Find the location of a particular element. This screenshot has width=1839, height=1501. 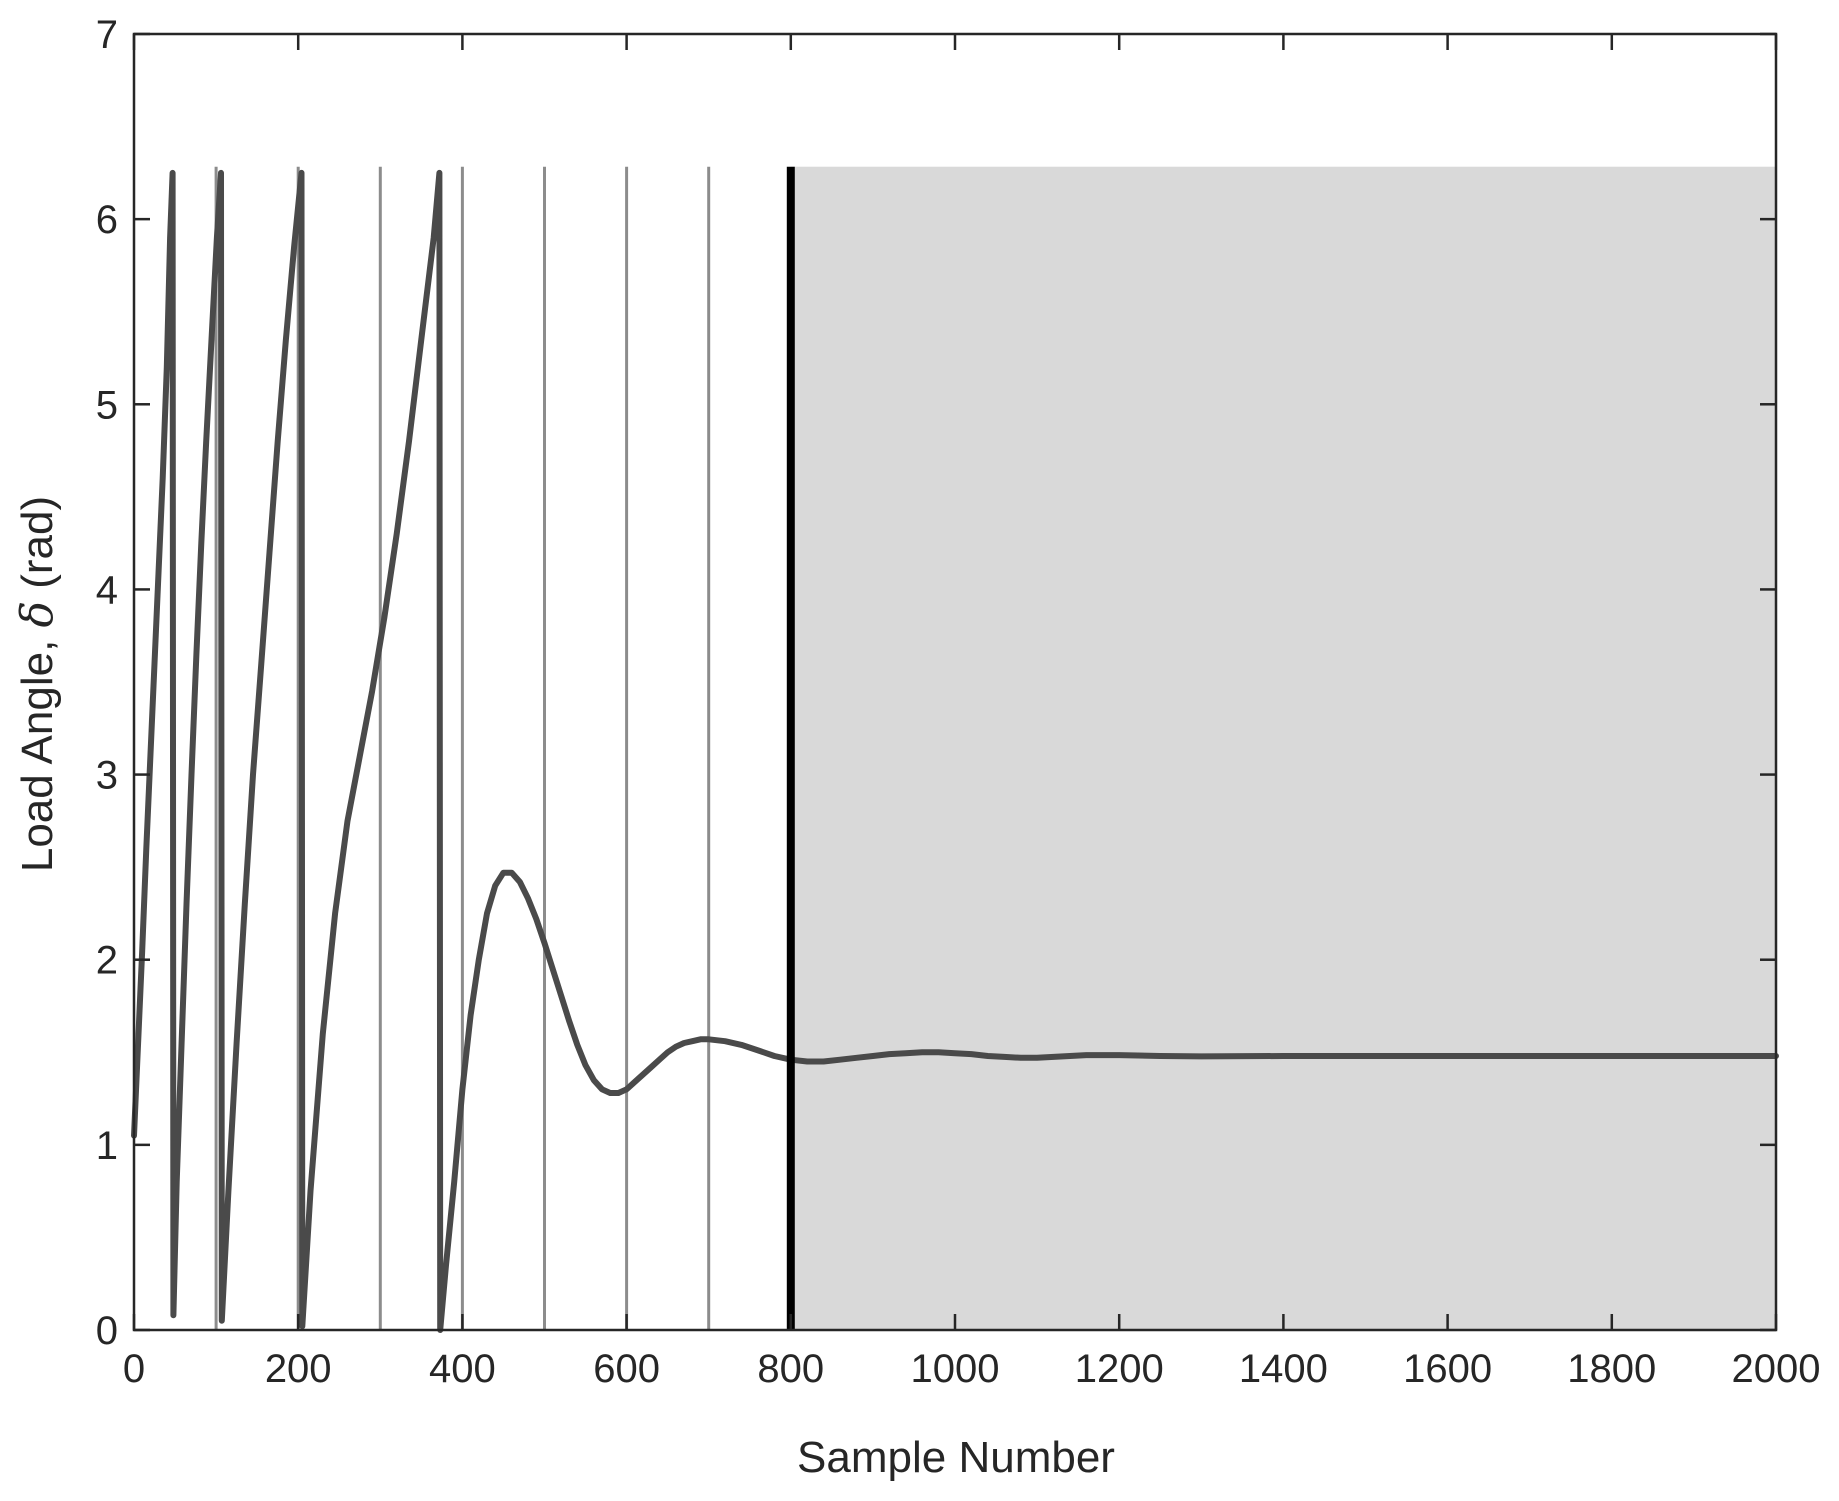

x-tick-label-400: 400 is located at coordinates (462, 1369).